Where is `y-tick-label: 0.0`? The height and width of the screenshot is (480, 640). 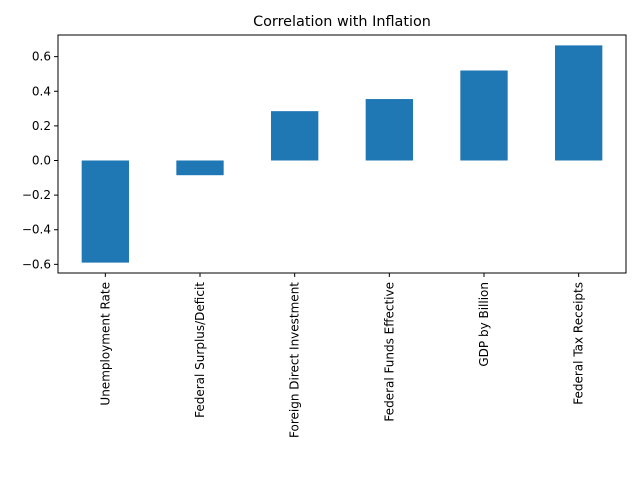 y-tick-label: 0.0 is located at coordinates (41, 160).